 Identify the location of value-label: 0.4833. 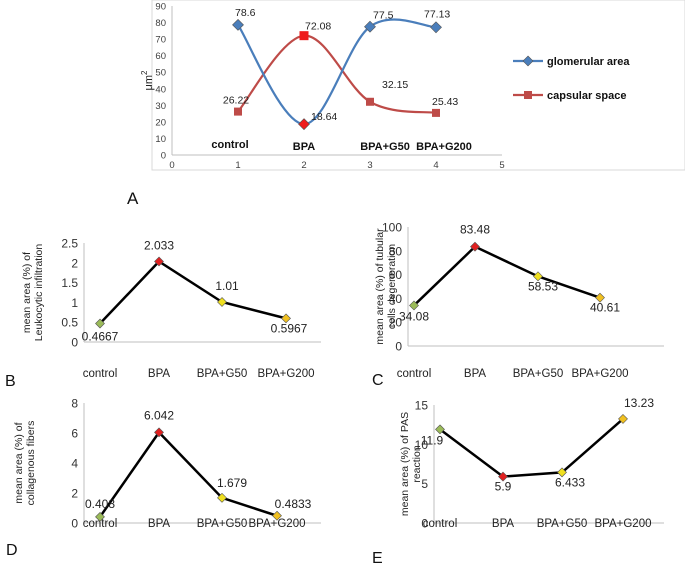
(293, 504).